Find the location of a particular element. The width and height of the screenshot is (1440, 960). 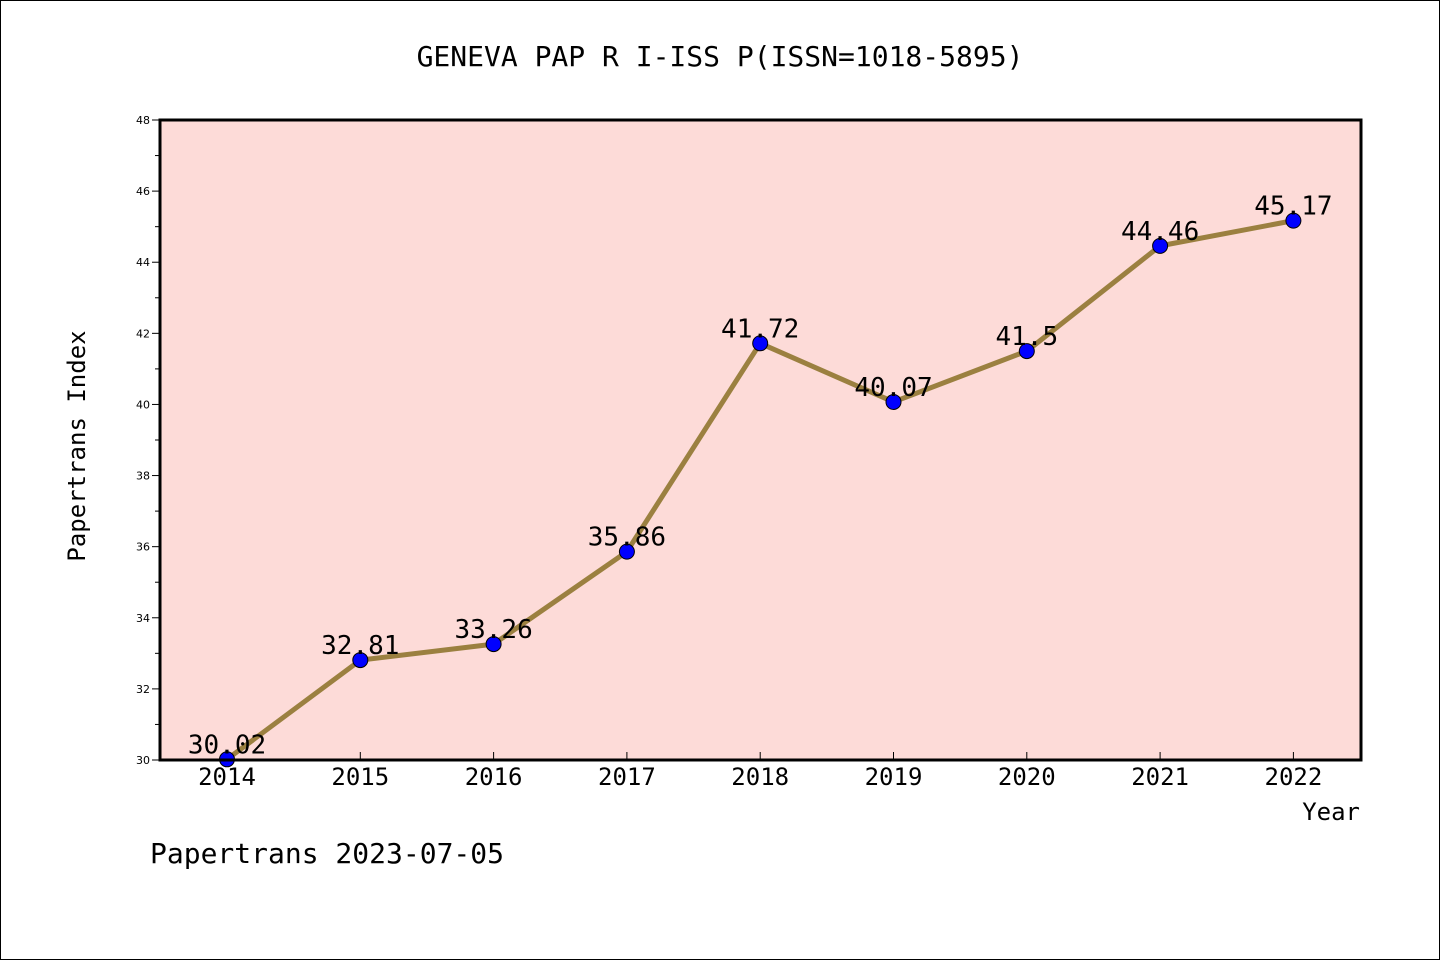

x-axis-ticks: 2014 2015 2016 2017 2018 2019 2020 2021 2022 is located at coordinates (760, 771).